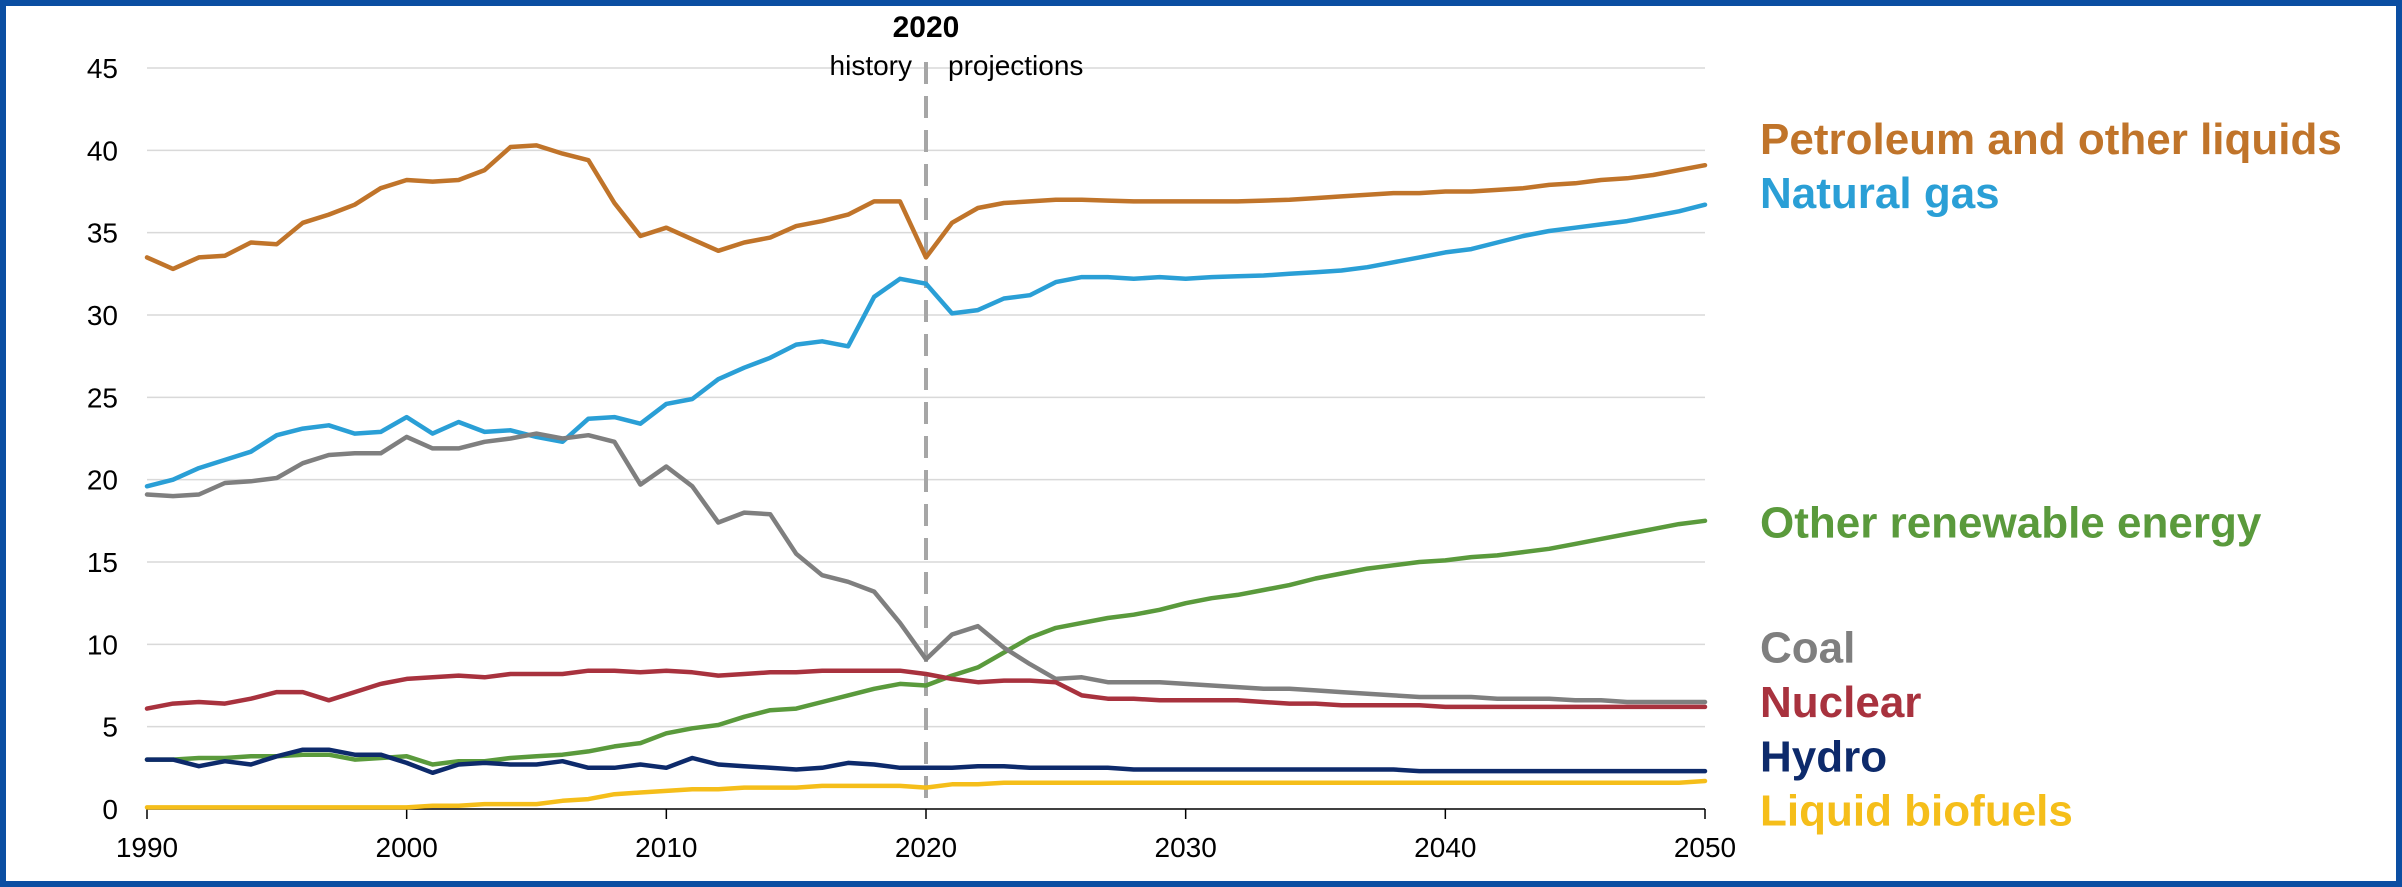  What do you see at coordinates (2011, 522) in the screenshot?
I see `series-label-other-renewable-energy: Other renewable energy` at bounding box center [2011, 522].